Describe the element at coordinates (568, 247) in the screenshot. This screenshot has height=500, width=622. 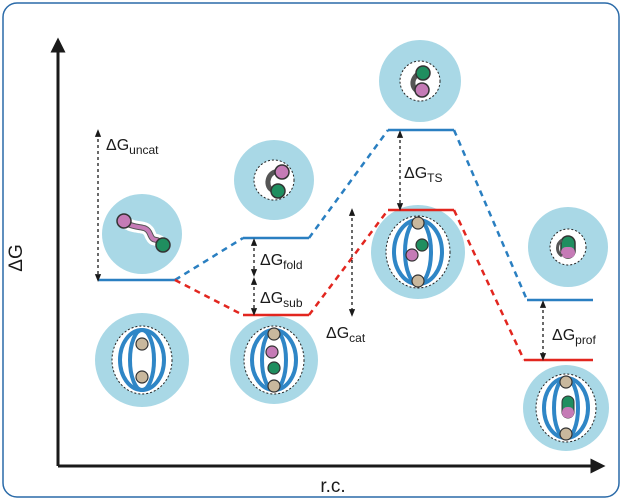
I see `molecule-product-icon` at that location.